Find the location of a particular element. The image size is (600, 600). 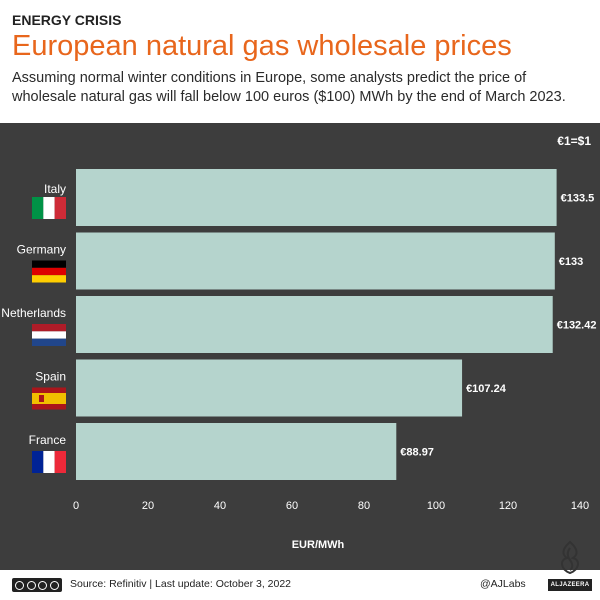

creative-commons-icon is located at coordinates (37, 585).